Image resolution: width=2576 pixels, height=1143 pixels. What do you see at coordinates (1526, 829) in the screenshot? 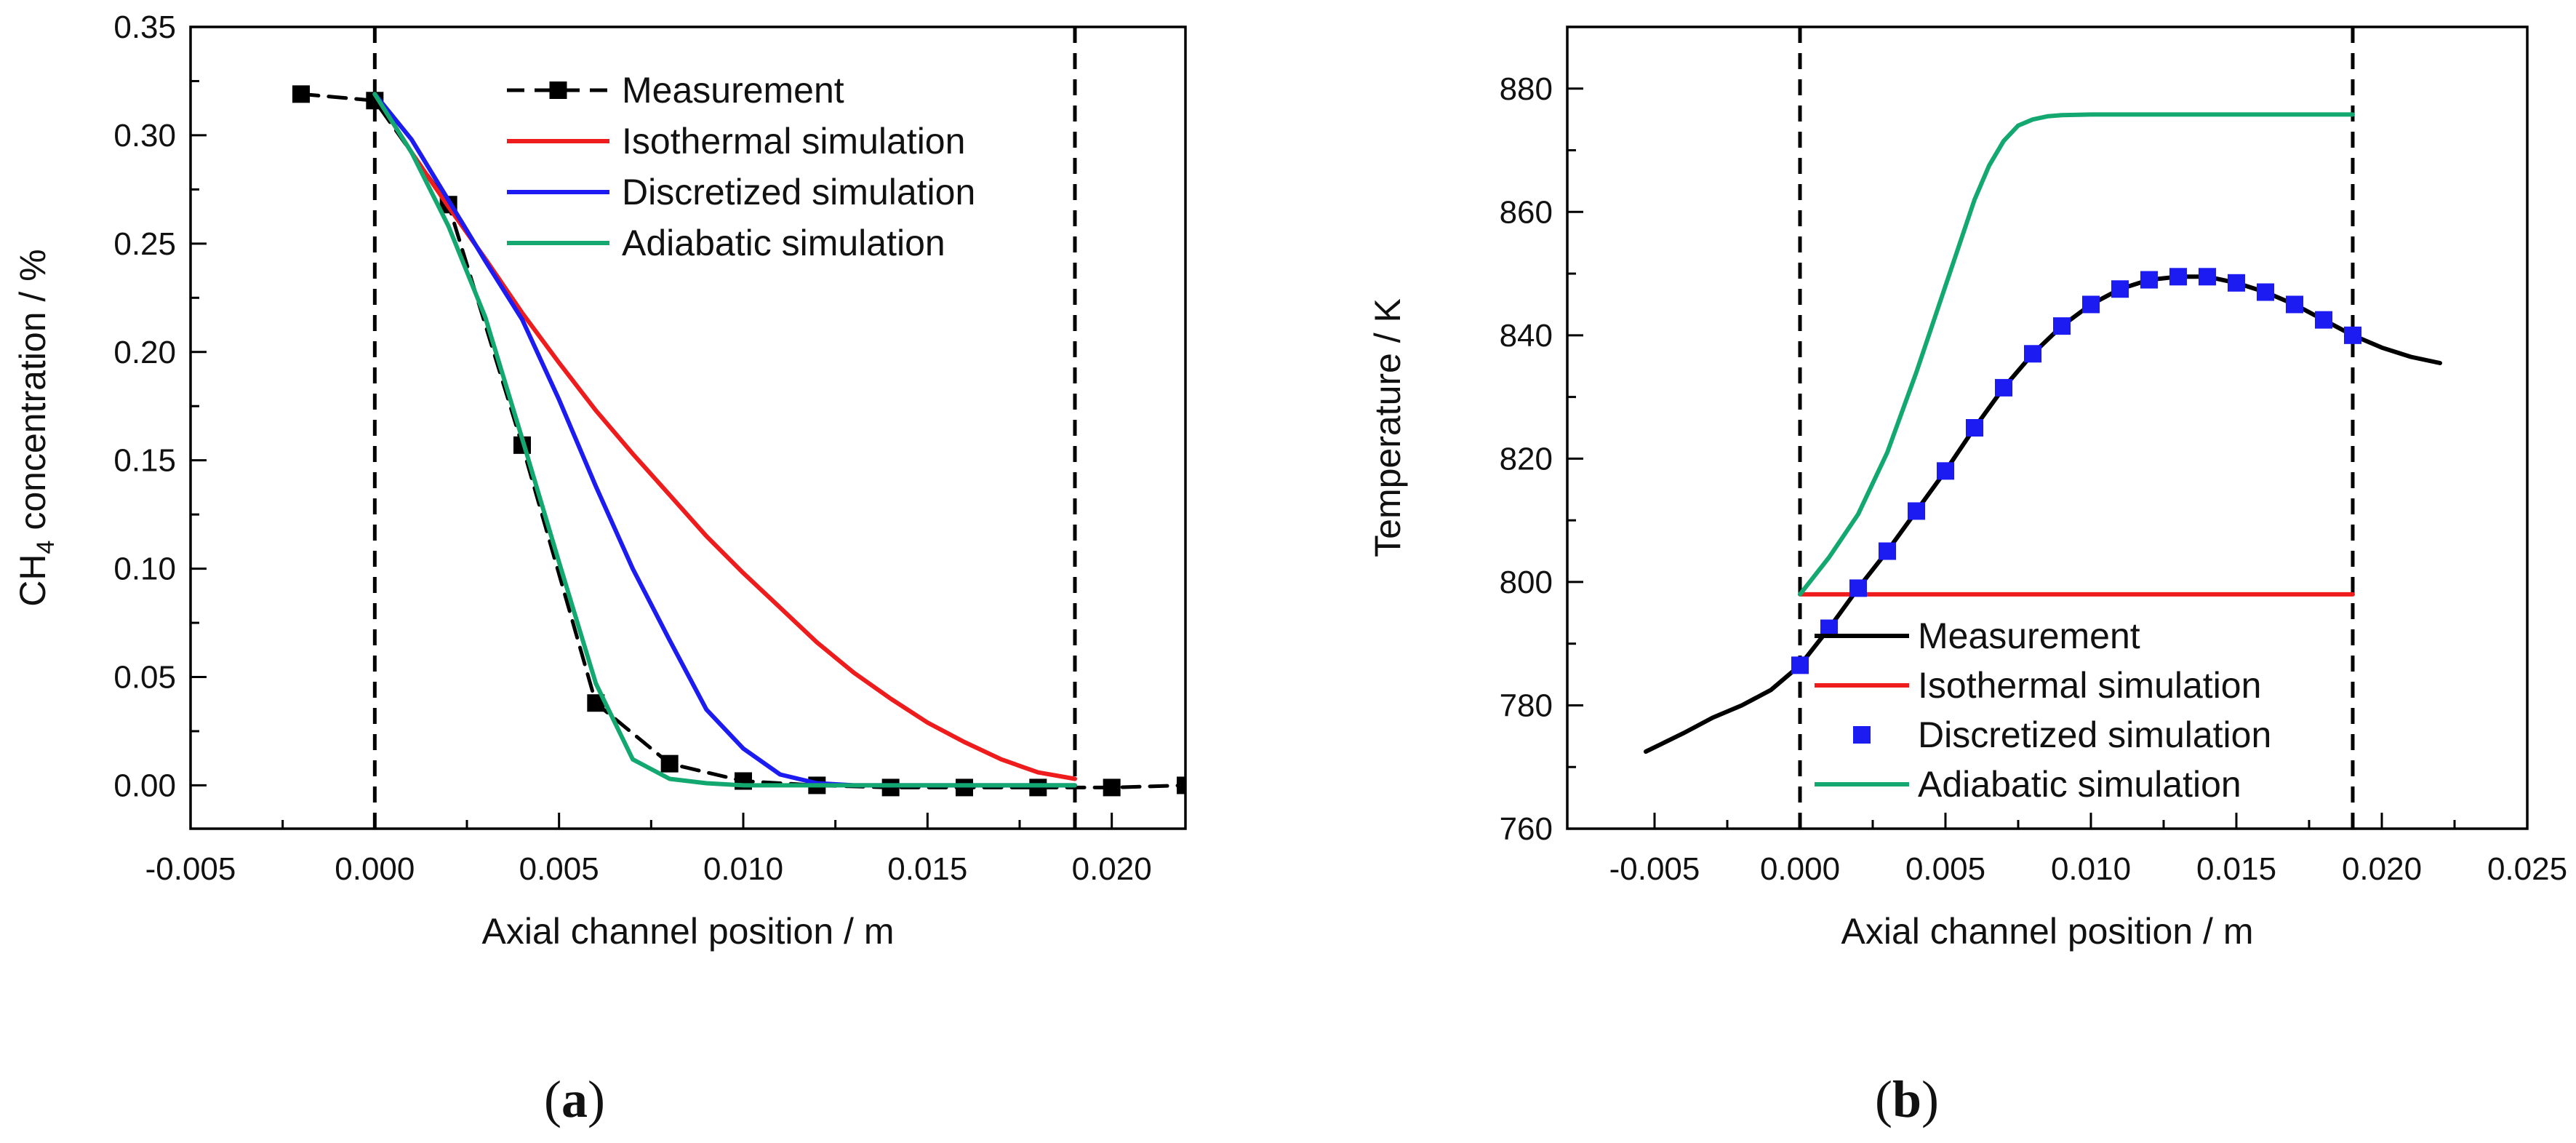
I see `y-tick-label: 760` at bounding box center [1526, 829].